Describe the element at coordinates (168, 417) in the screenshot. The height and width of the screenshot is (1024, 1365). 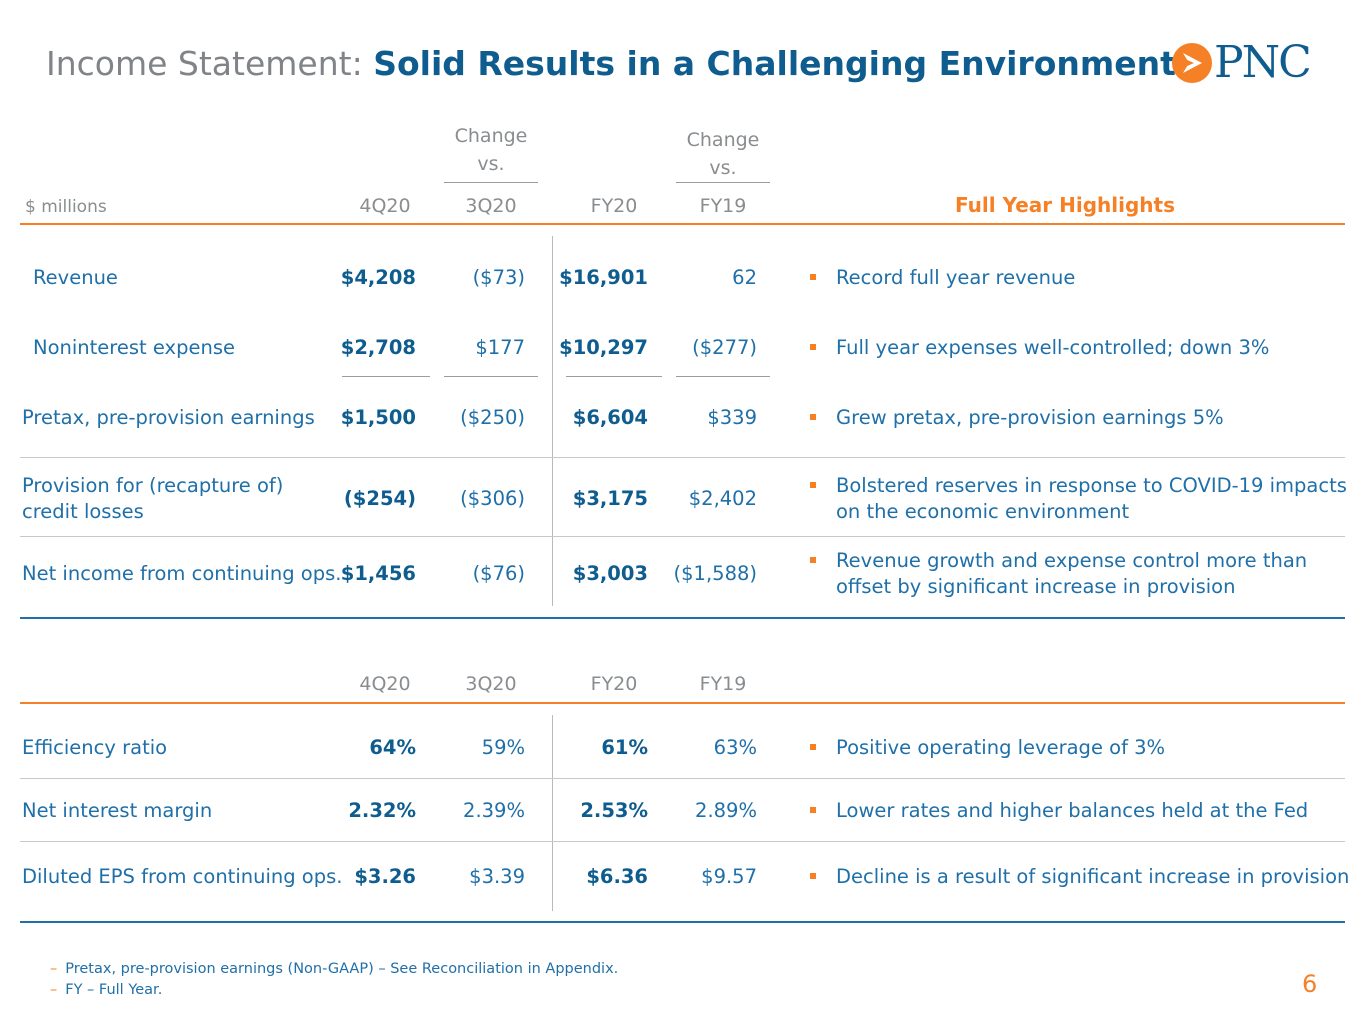
I see `row-label-pretax-pre-provision: Pretax, pre-provision earnings` at that location.